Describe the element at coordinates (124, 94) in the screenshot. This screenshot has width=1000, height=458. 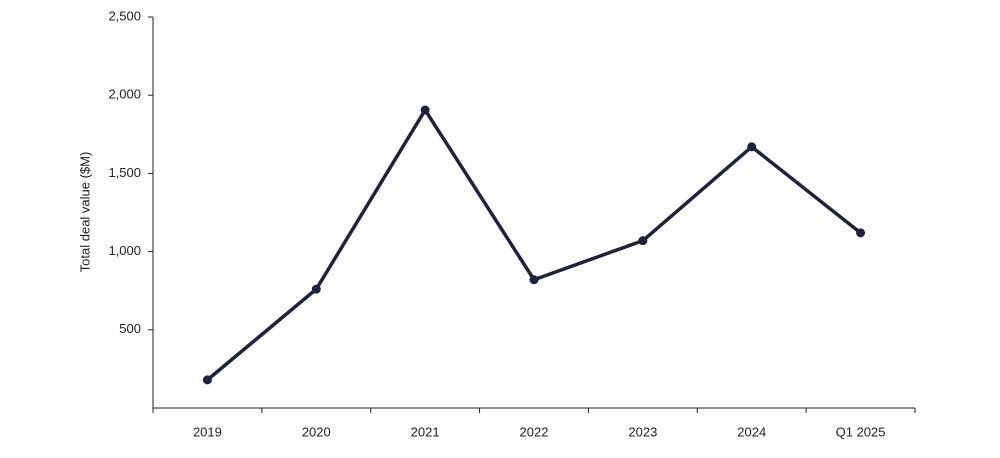
I see `y-tick-label: 2,000` at that location.